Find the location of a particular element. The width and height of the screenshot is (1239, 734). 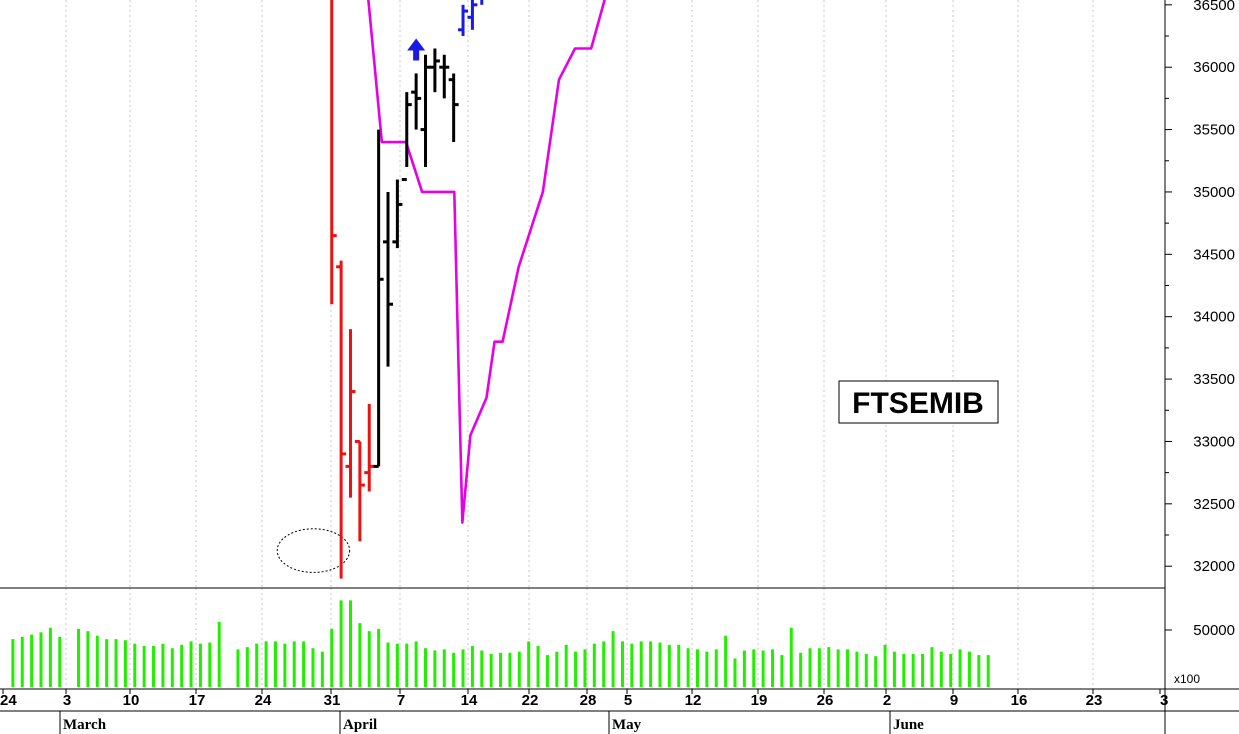

low-marker-ellipse is located at coordinates (313, 550).